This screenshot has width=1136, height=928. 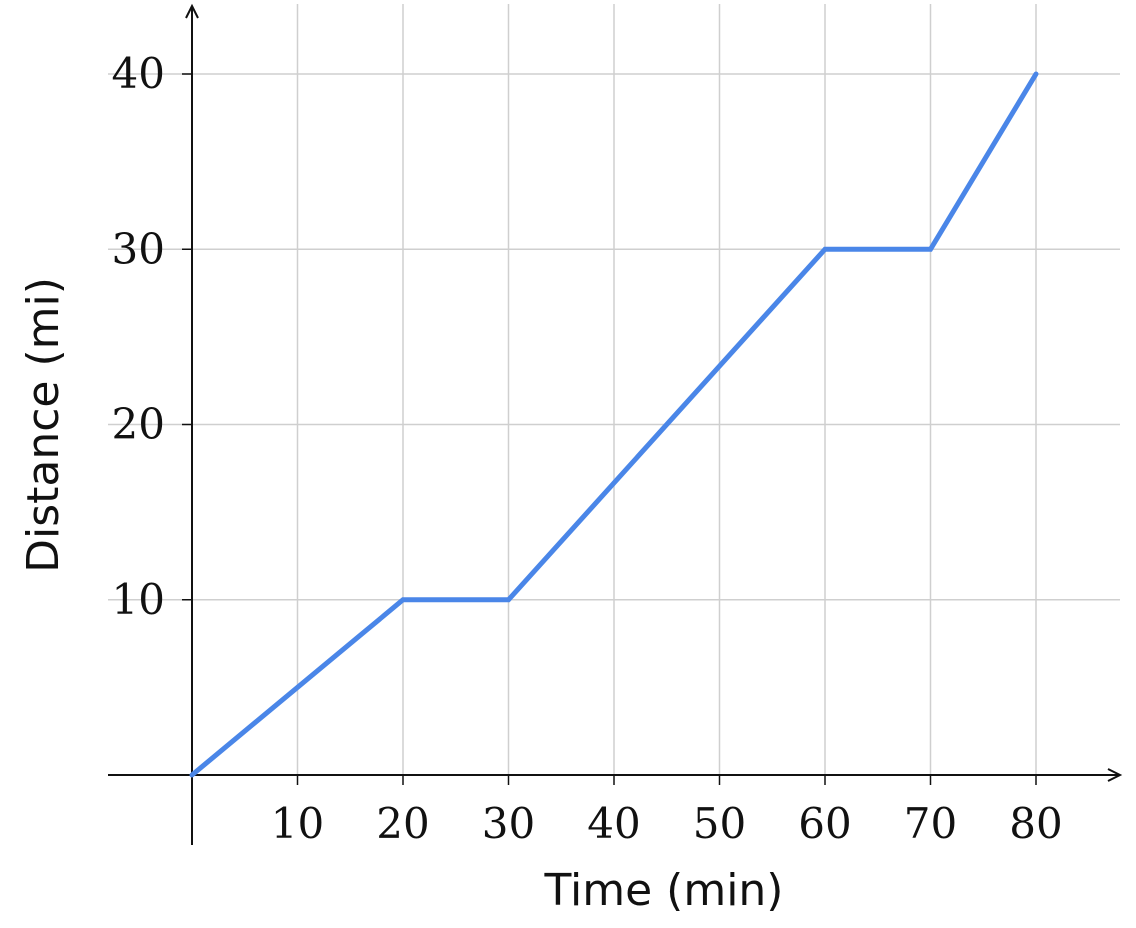 I want to click on y-tick-label: 10, so click(x=138, y=599).